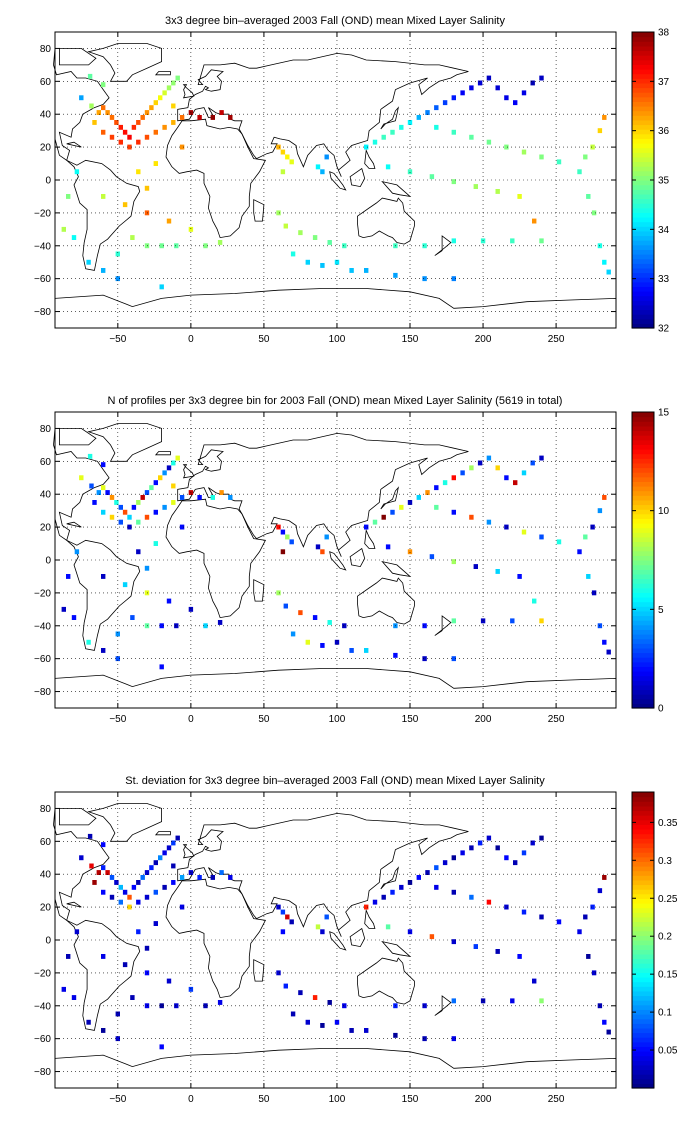 This screenshot has width=696, height=1140. I want to click on colorbar-tick-label: 34, so click(664, 230).